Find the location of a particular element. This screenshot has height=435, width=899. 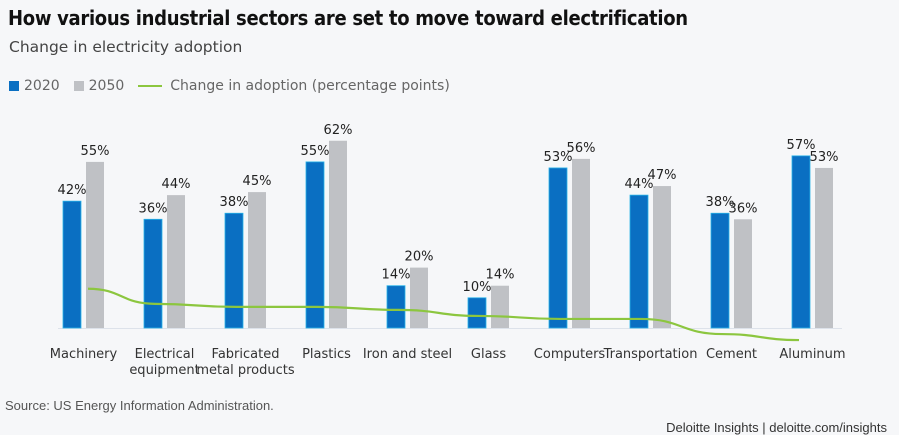

category-label: Cement is located at coordinates (731, 354).